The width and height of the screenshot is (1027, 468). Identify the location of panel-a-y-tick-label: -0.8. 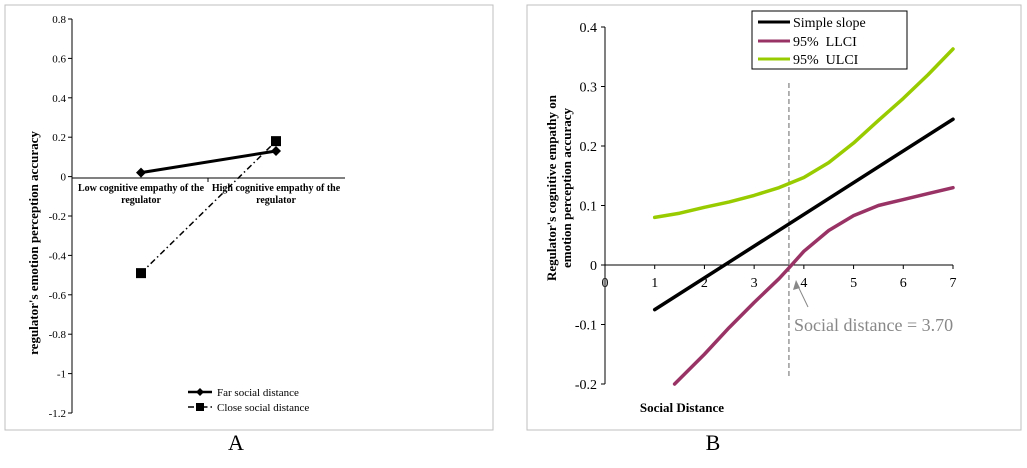
(58, 335).